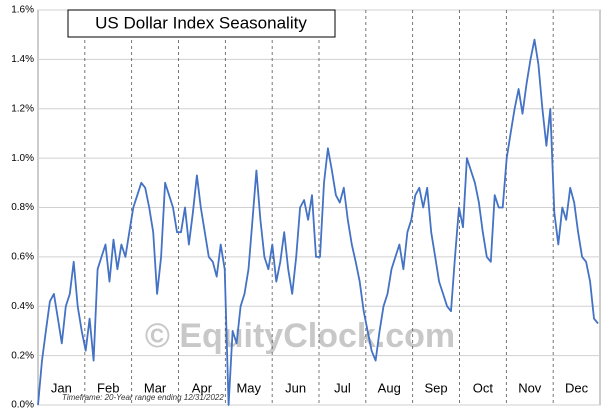 This screenshot has height=420, width=613. I want to click on y-tick-label: 0.8%, so click(22, 207).